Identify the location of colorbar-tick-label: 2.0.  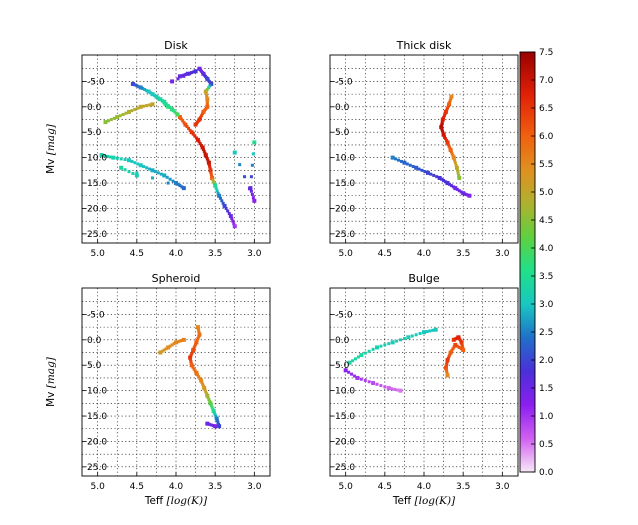
(546, 361).